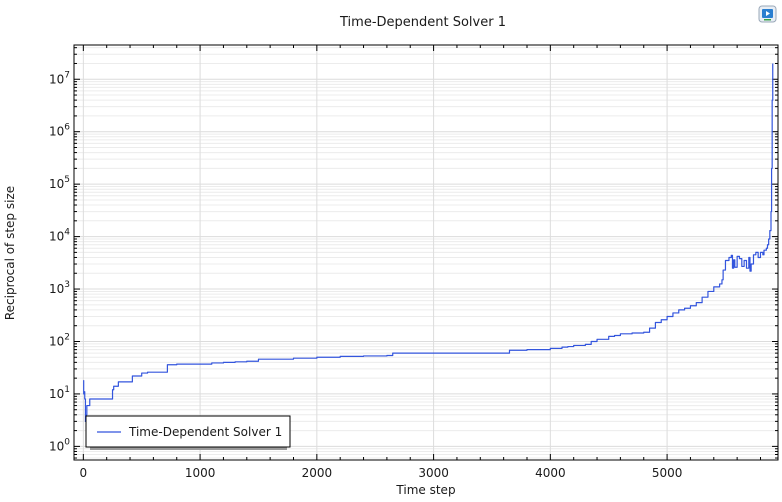  Describe the element at coordinates (433, 473) in the screenshot. I see `x-tick-label: 3000` at that location.